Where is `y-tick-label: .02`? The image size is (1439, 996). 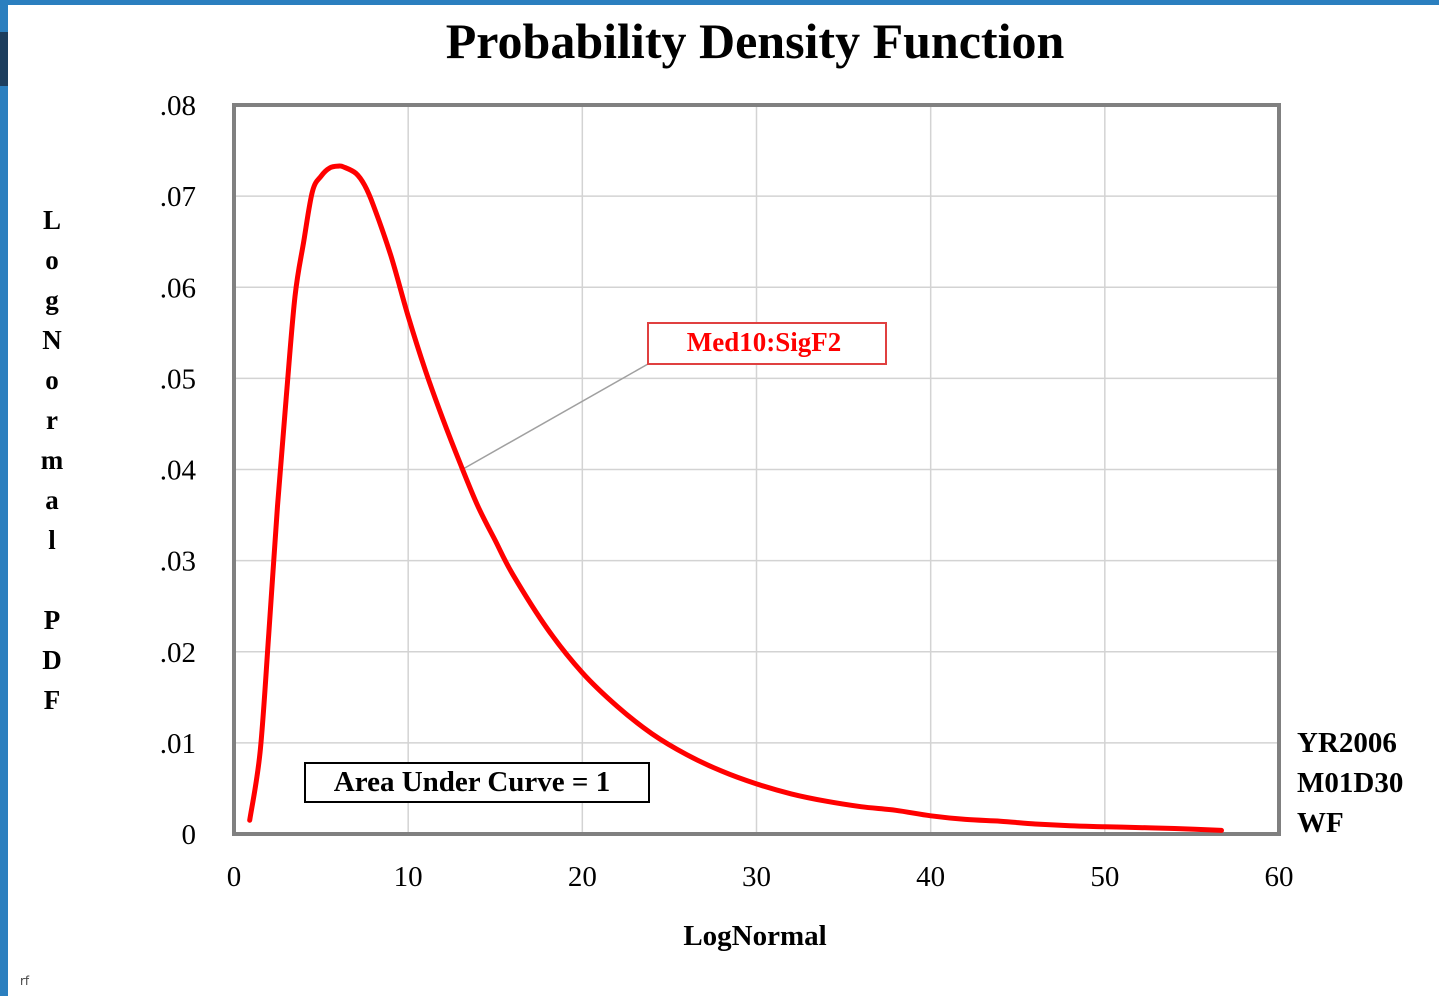 y-tick-label: .02 is located at coordinates (178, 653).